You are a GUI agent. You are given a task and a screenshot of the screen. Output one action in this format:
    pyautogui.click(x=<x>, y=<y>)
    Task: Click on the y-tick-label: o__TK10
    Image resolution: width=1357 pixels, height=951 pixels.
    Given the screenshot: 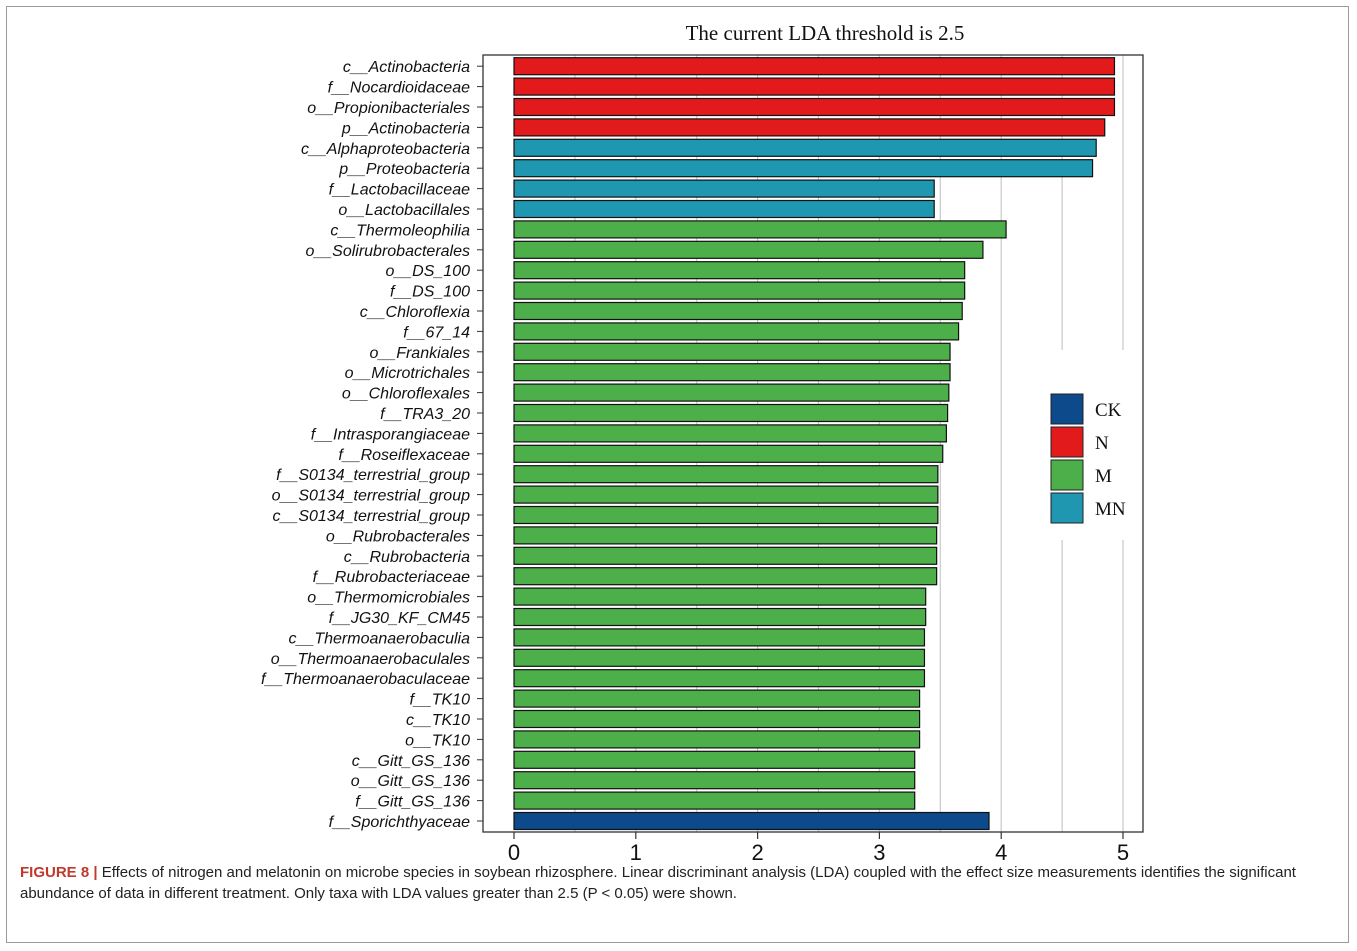 What is the action you would take?
    pyautogui.click(x=437, y=740)
    